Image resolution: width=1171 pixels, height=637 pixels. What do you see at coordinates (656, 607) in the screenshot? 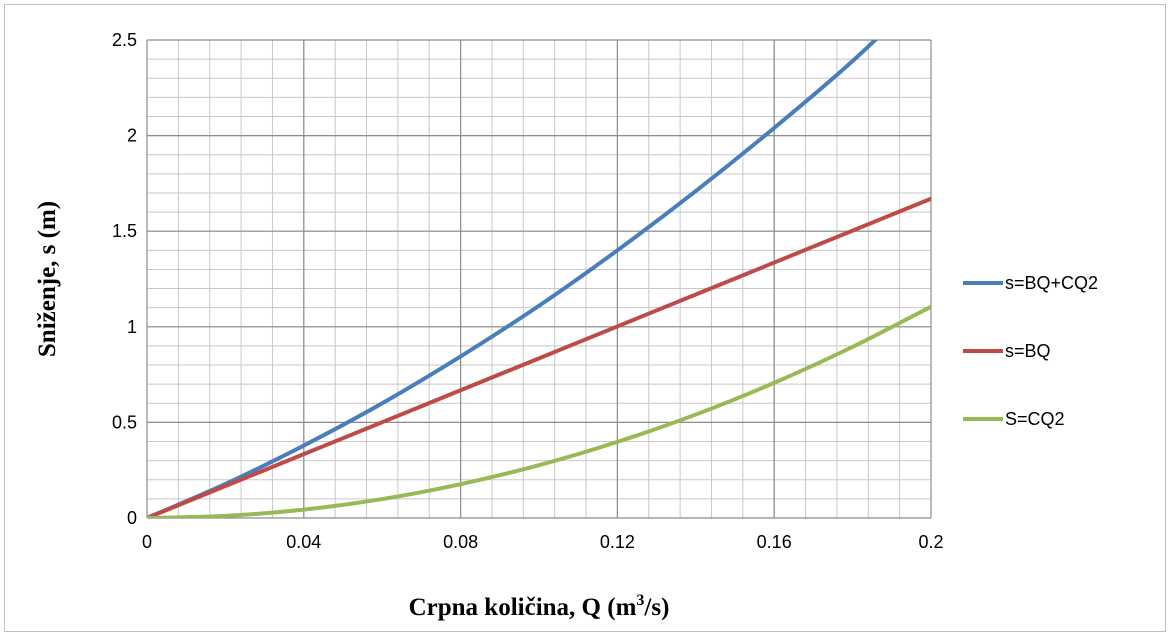
I see `x-axis-title-end: /s)` at bounding box center [656, 607].